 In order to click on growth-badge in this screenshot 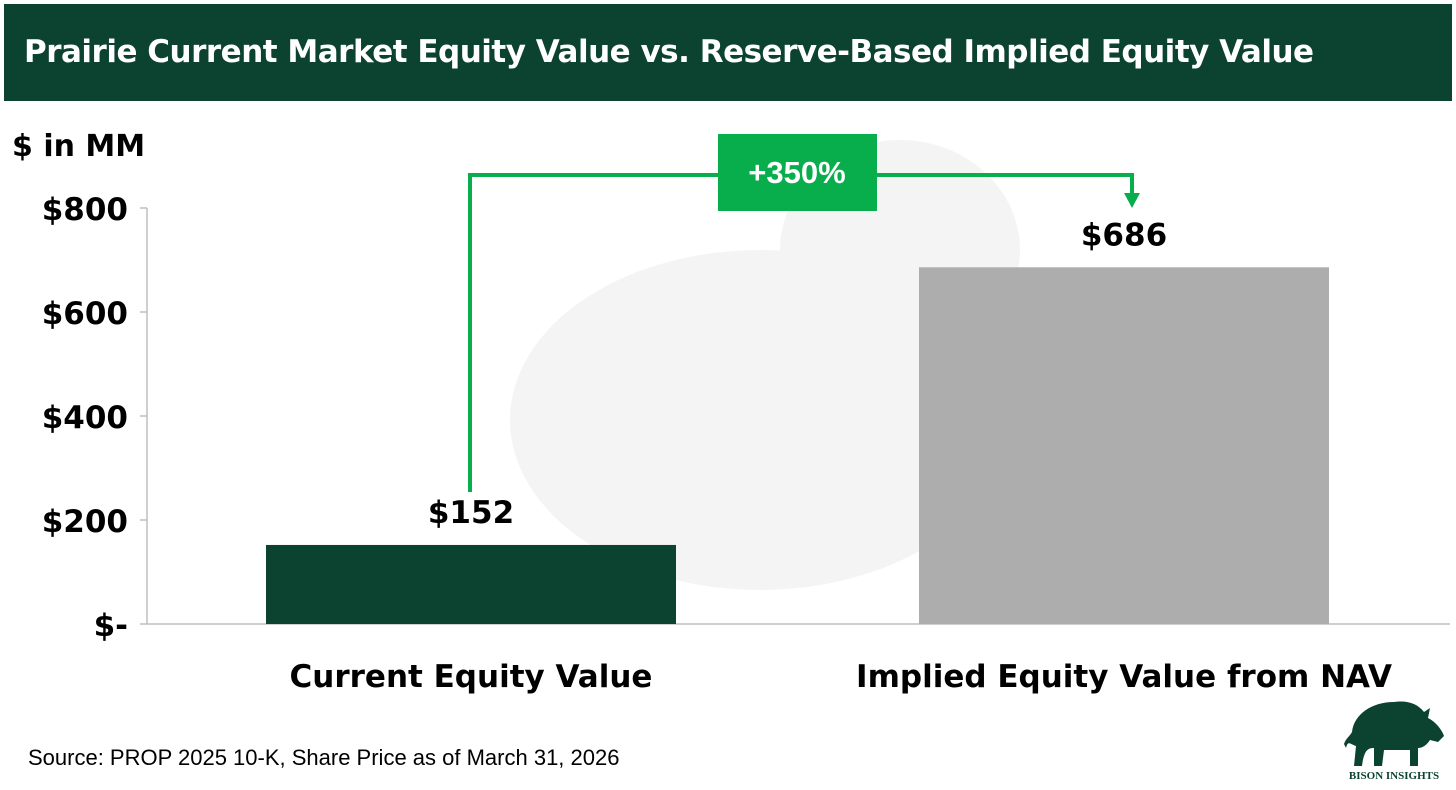, I will do `click(797, 172)`.